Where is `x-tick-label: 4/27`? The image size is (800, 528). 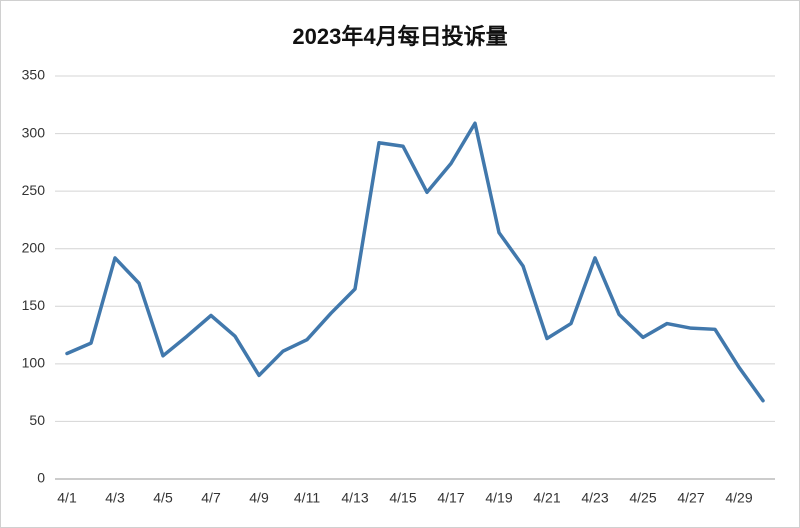 x-tick-label: 4/27 is located at coordinates (690, 498).